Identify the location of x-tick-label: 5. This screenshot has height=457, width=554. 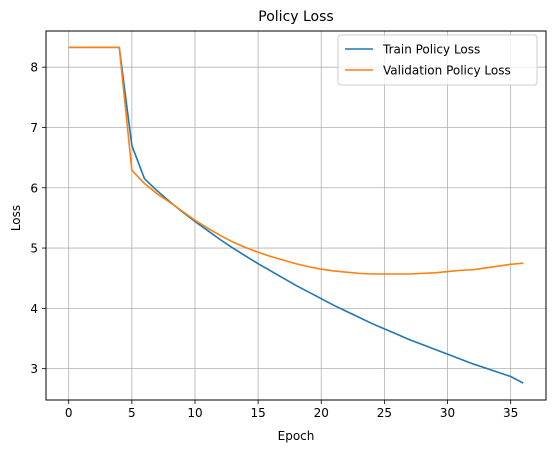
(132, 413).